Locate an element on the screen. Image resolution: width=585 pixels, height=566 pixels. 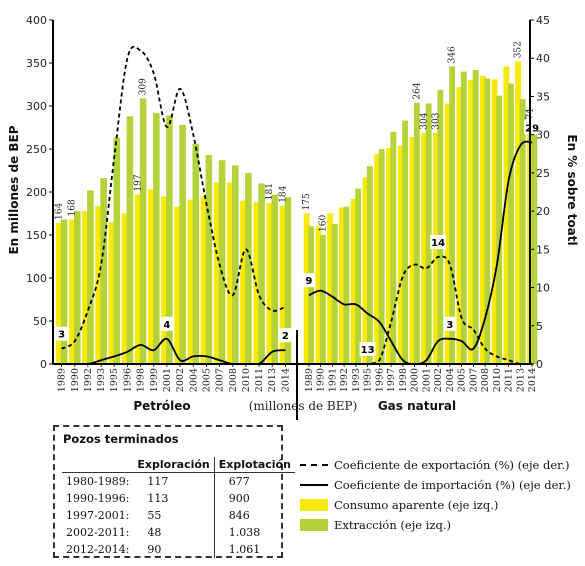
value-box-label: 13 is located at coordinates (368, 350).